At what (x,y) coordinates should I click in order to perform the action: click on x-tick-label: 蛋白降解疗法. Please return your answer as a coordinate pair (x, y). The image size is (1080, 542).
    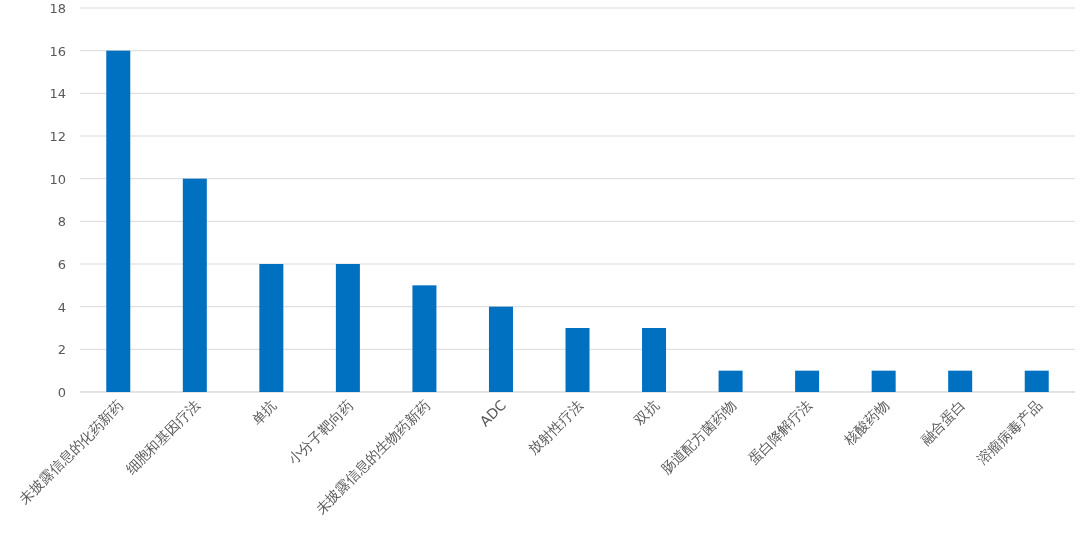
    Looking at the image, I should click on (780, 432).